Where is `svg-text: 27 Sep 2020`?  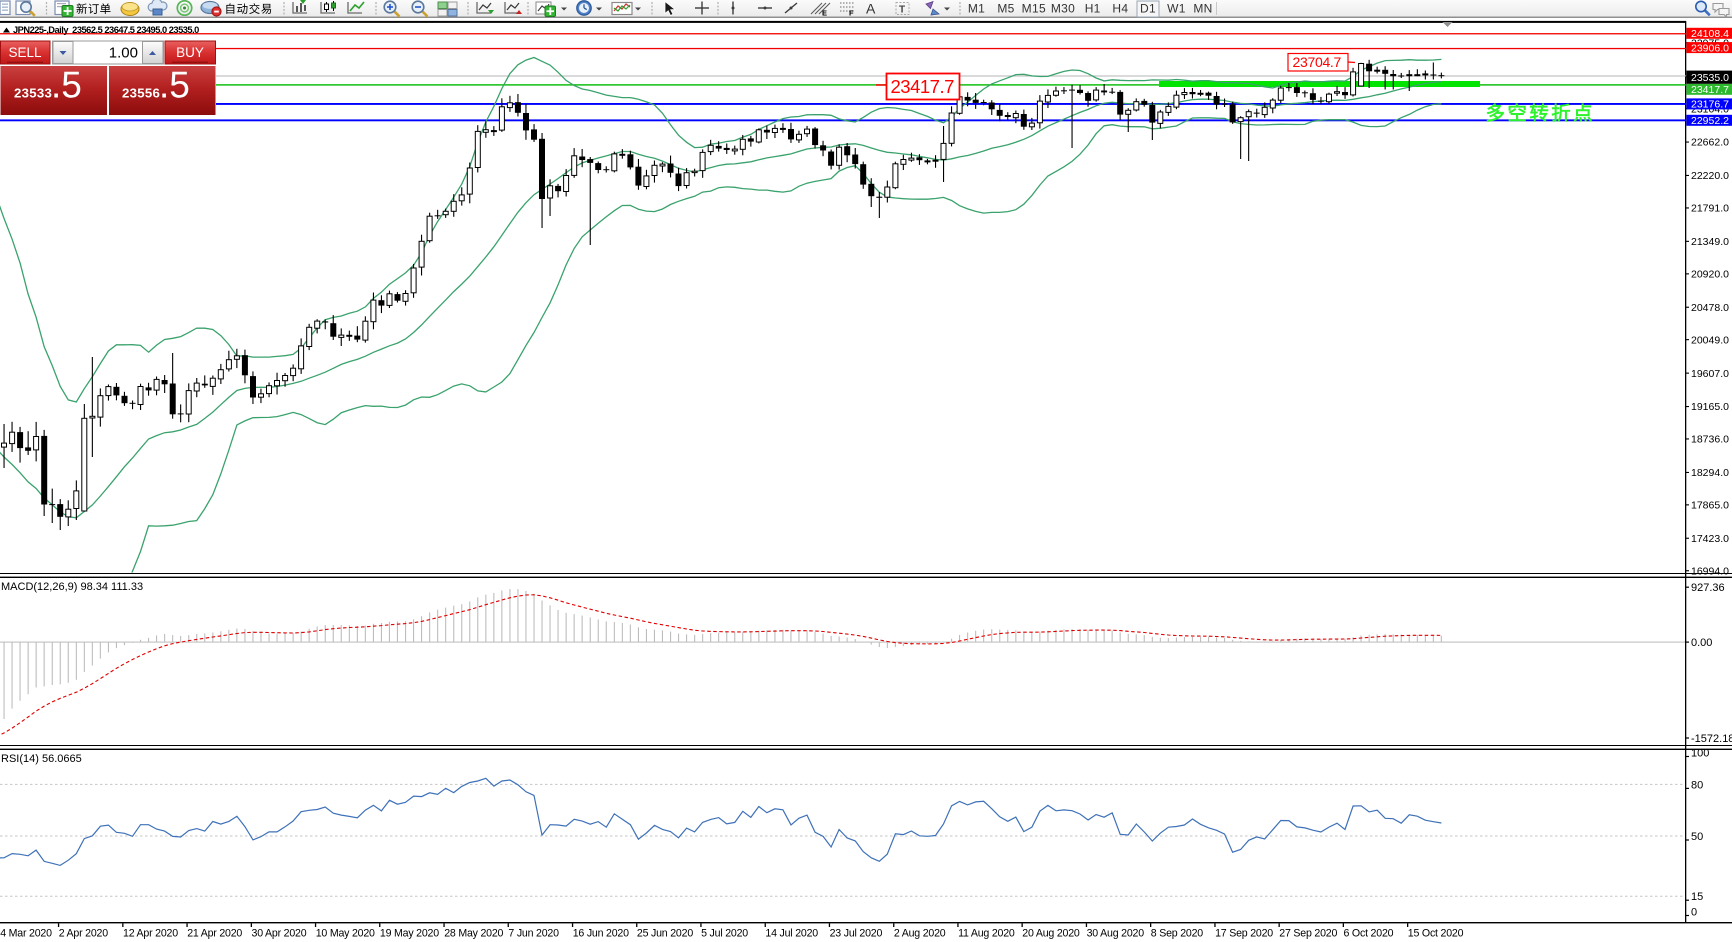 svg-text: 27 Sep 2020 is located at coordinates (1308, 934).